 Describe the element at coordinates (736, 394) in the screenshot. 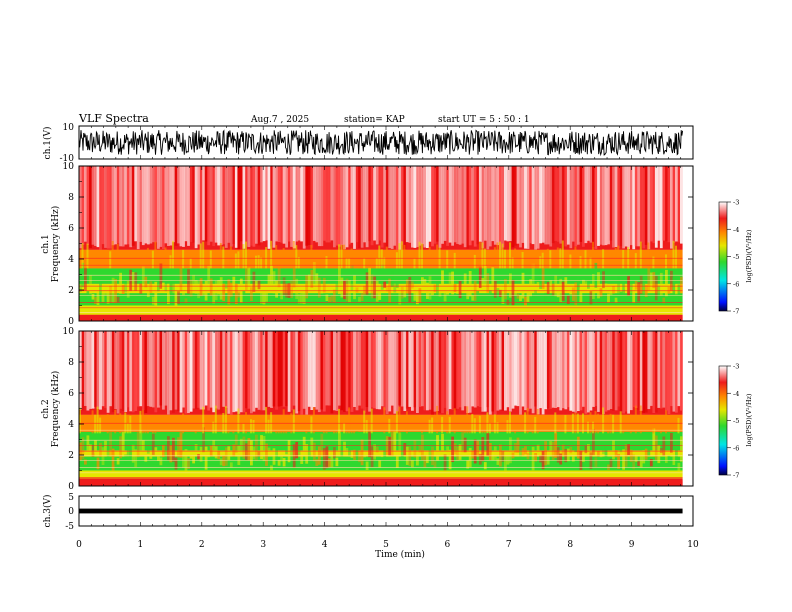

I see `colorbar-tick-label: -4` at that location.